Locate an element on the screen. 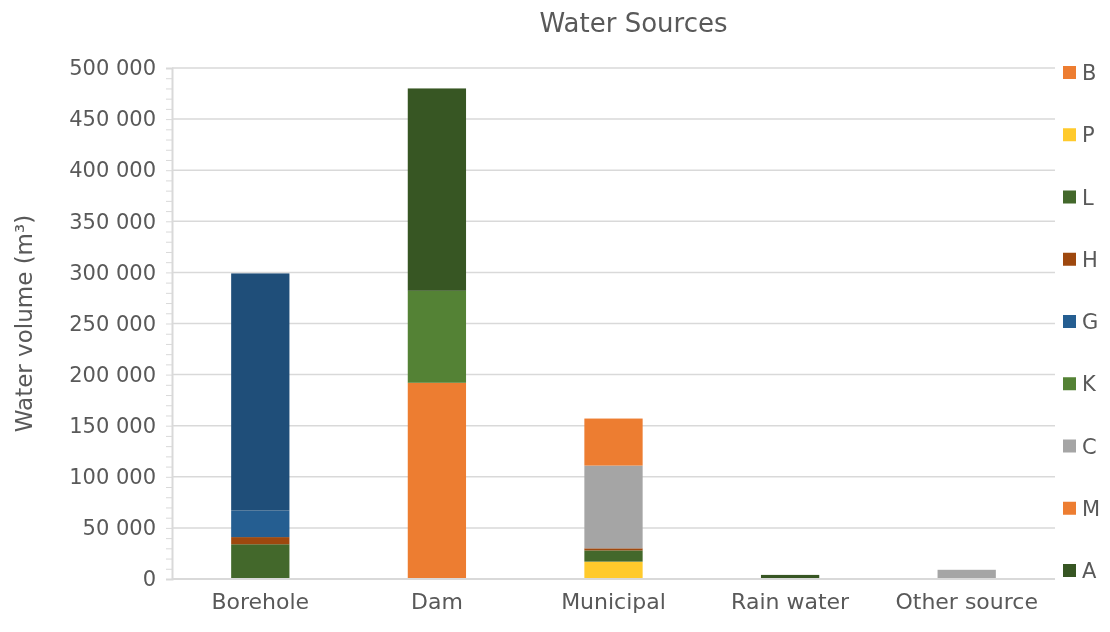 This screenshot has width=1110, height=632. legend-label: G is located at coordinates (1090, 322).